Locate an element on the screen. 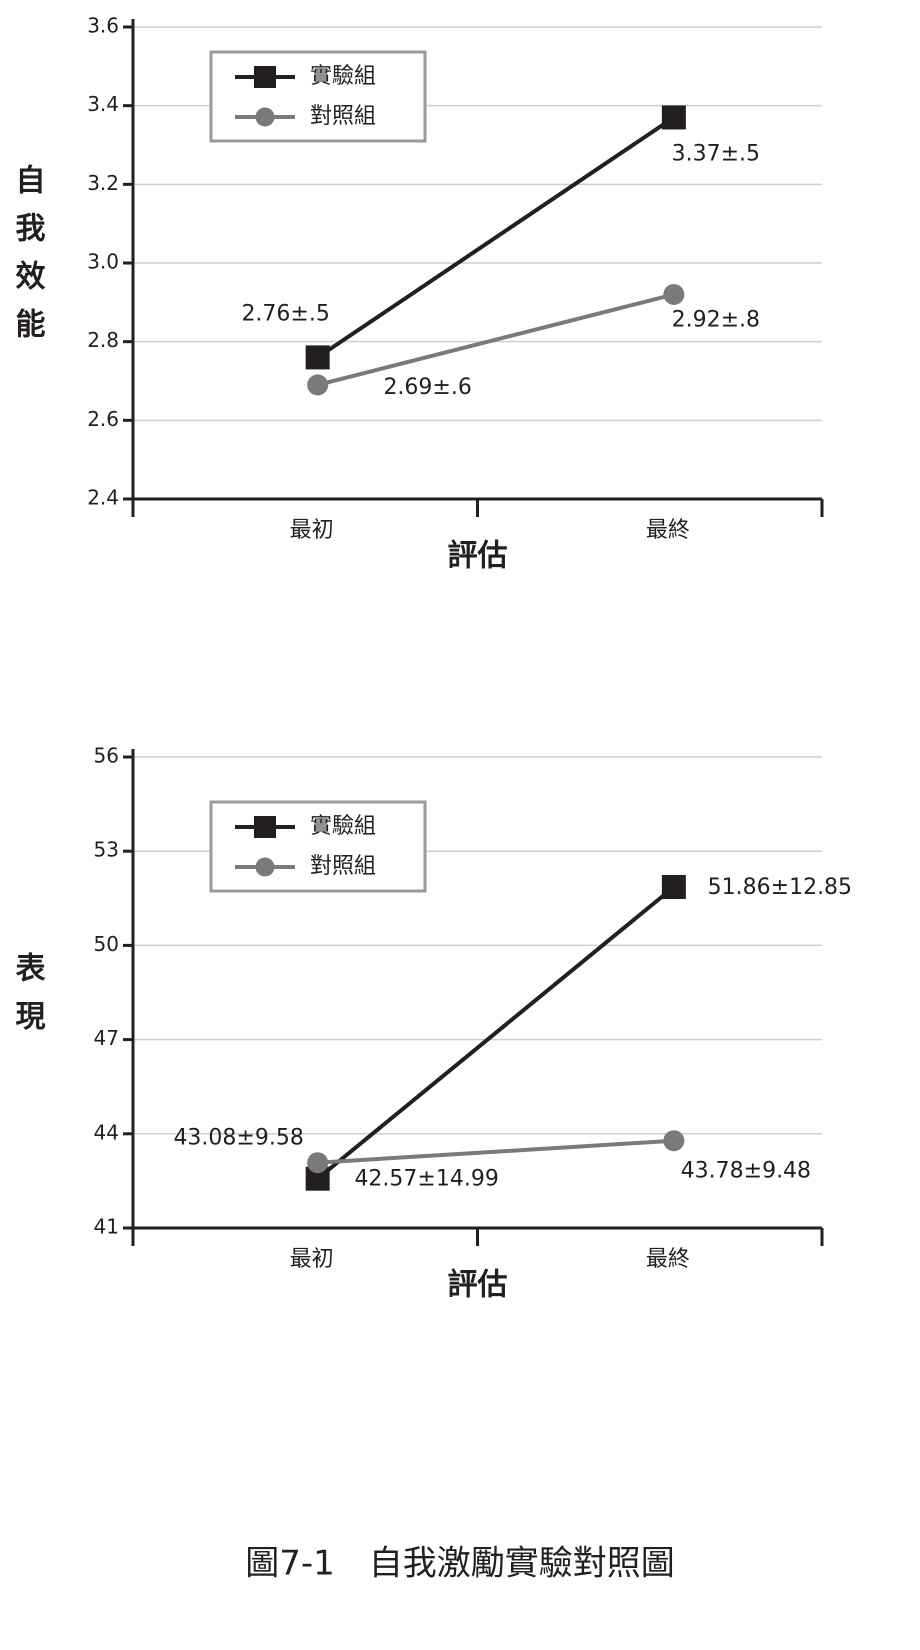  y-axis-title: 表現 is located at coordinates (28, 1000).